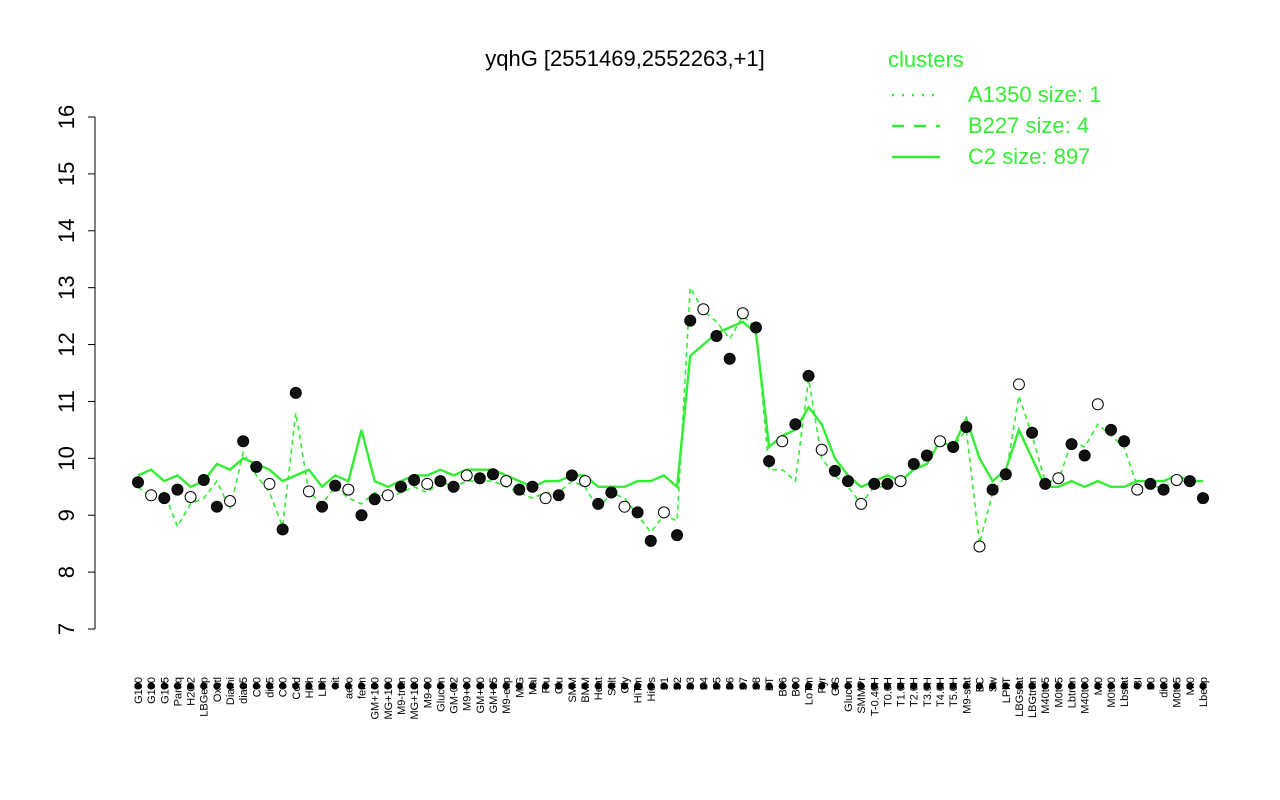  Describe the element at coordinates (560, 685) in the screenshot. I see `x-tick-label: Glu` at that location.